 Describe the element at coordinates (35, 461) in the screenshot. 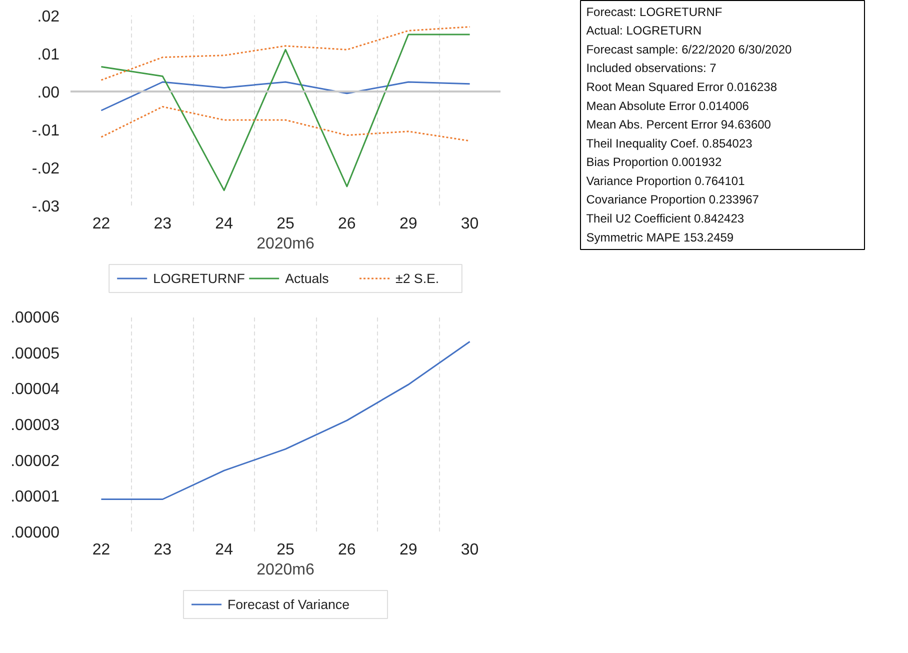

I see `y-tick-label: .00002` at that location.